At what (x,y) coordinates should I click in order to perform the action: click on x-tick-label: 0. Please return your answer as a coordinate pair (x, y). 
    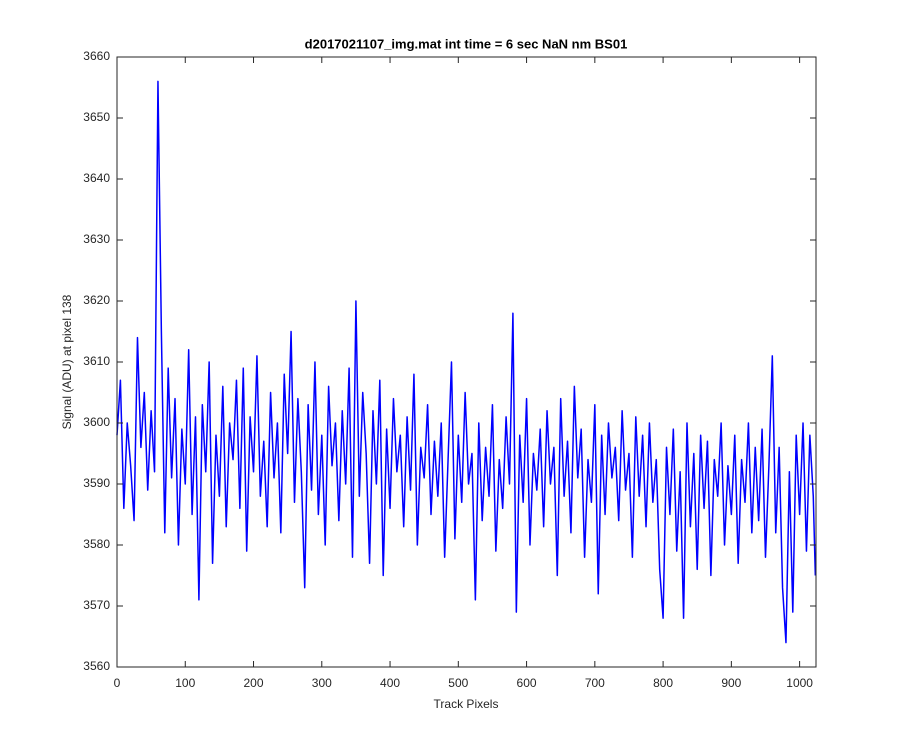
    Looking at the image, I should click on (117, 683).